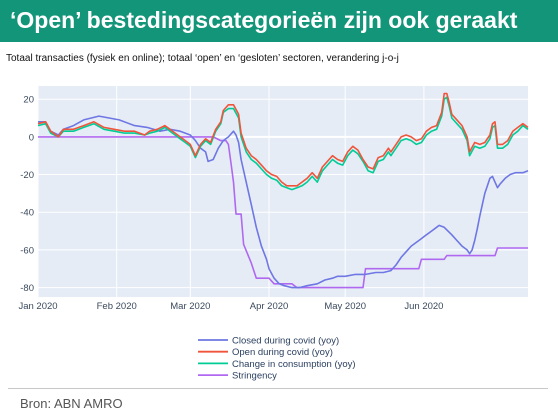 Image resolution: width=558 pixels, height=418 pixels. What do you see at coordinates (27, 288) in the screenshot?
I see `y-tick-label: -80` at bounding box center [27, 288].